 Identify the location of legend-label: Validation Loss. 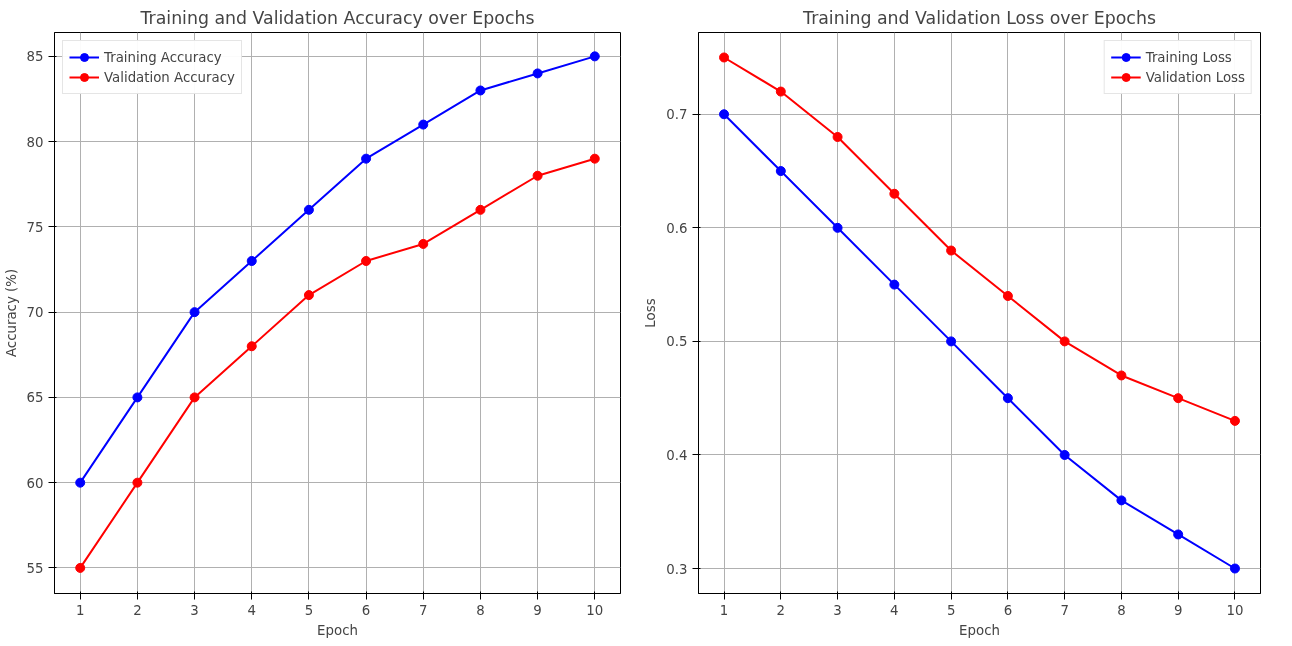
(1195, 77).